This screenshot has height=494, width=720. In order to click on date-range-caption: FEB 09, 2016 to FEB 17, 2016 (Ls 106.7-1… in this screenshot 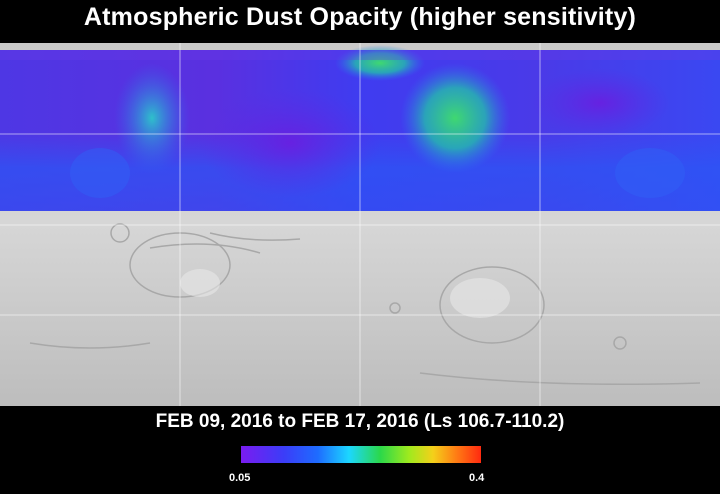, I will do `click(360, 421)`.